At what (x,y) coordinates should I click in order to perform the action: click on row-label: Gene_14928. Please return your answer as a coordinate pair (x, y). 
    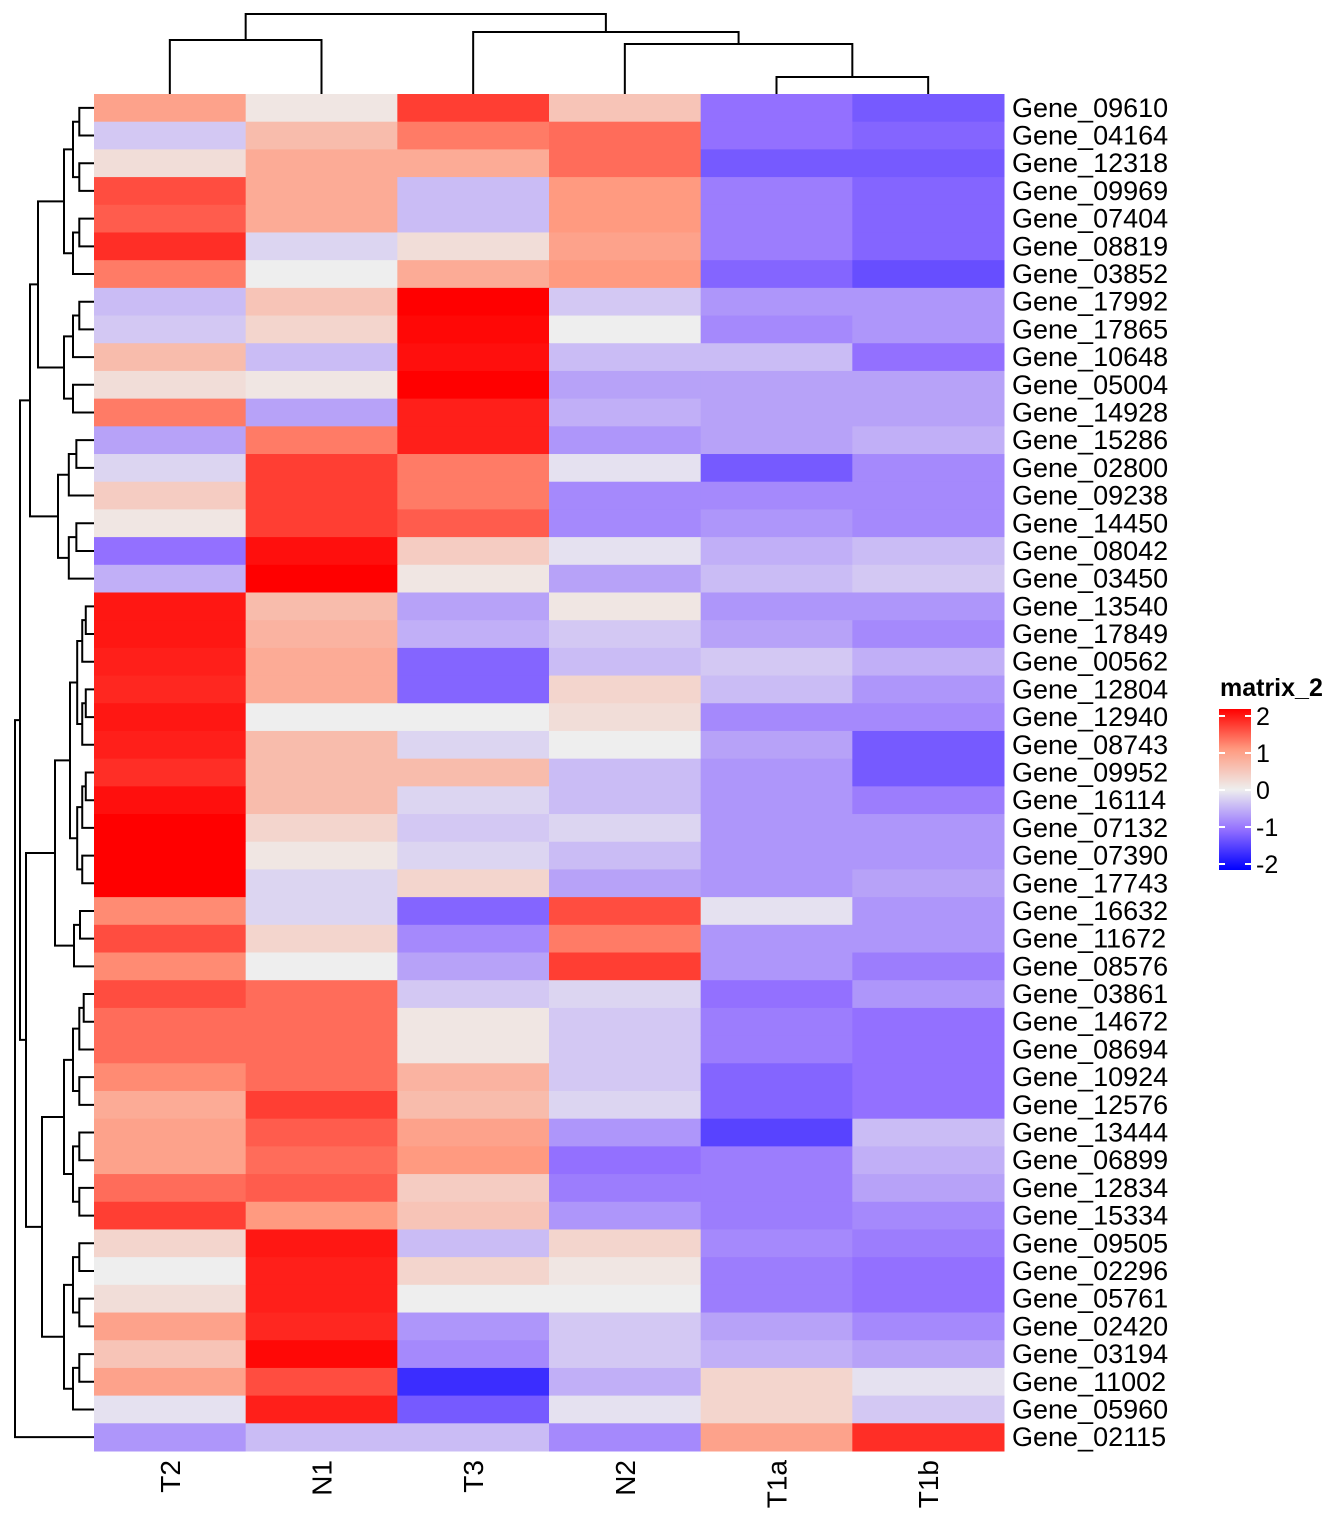
    Looking at the image, I should click on (1090, 412).